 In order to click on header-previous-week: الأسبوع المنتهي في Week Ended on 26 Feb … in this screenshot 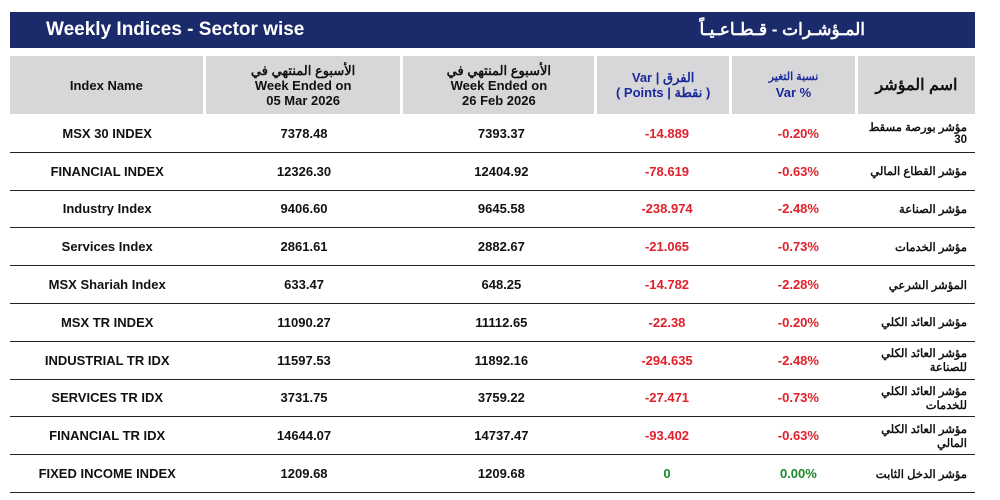, I will do `click(499, 85)`.